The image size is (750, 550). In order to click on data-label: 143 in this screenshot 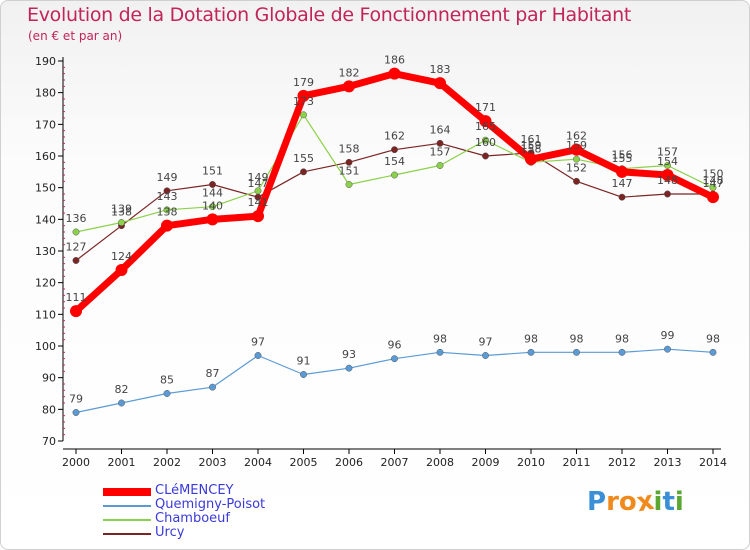, I will do `click(167, 196)`.